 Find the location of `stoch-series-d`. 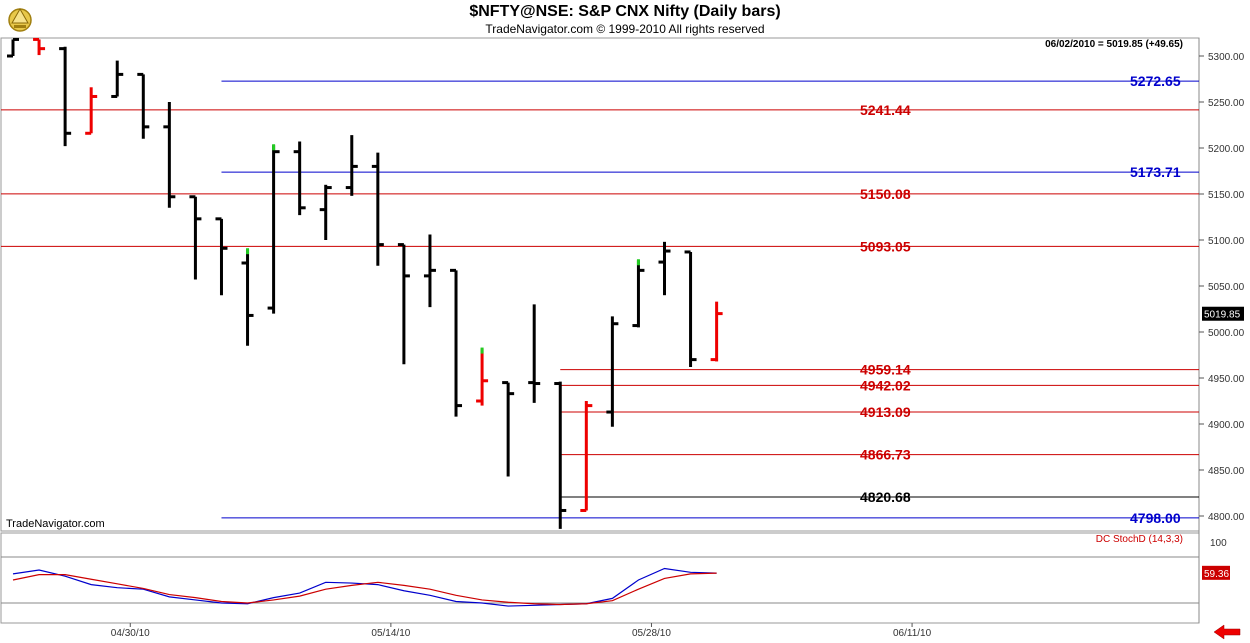

stoch-series-d is located at coordinates (364, 589).